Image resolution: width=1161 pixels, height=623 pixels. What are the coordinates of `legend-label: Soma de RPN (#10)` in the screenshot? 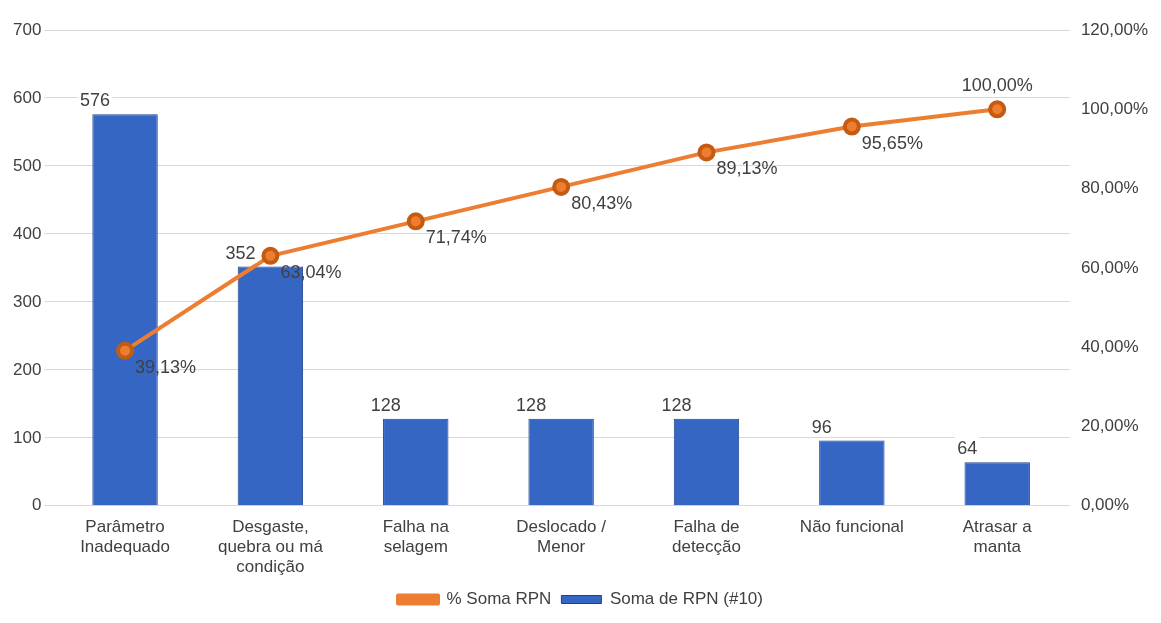 It's located at (686, 599).